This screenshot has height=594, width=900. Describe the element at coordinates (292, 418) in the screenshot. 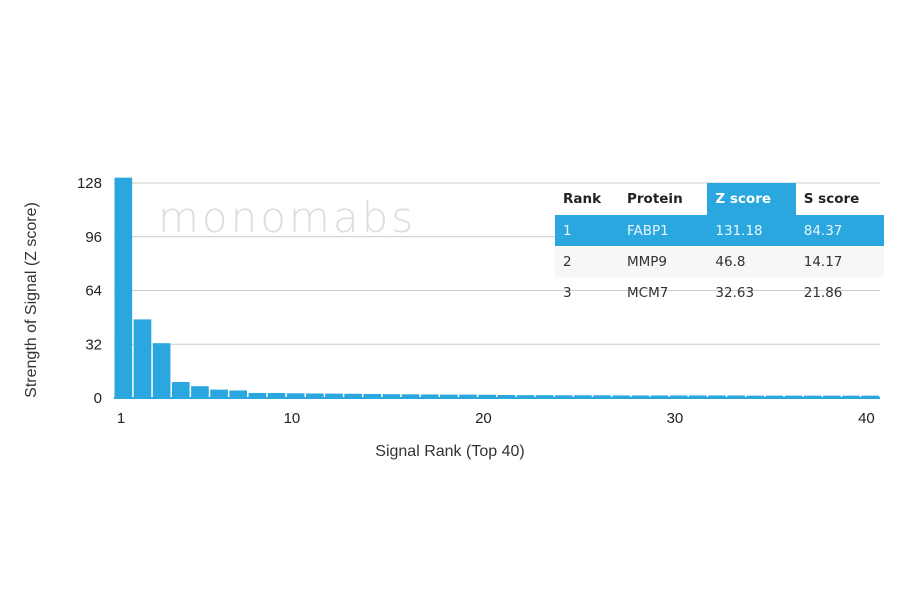

I see `x-tick-label: 10` at that location.